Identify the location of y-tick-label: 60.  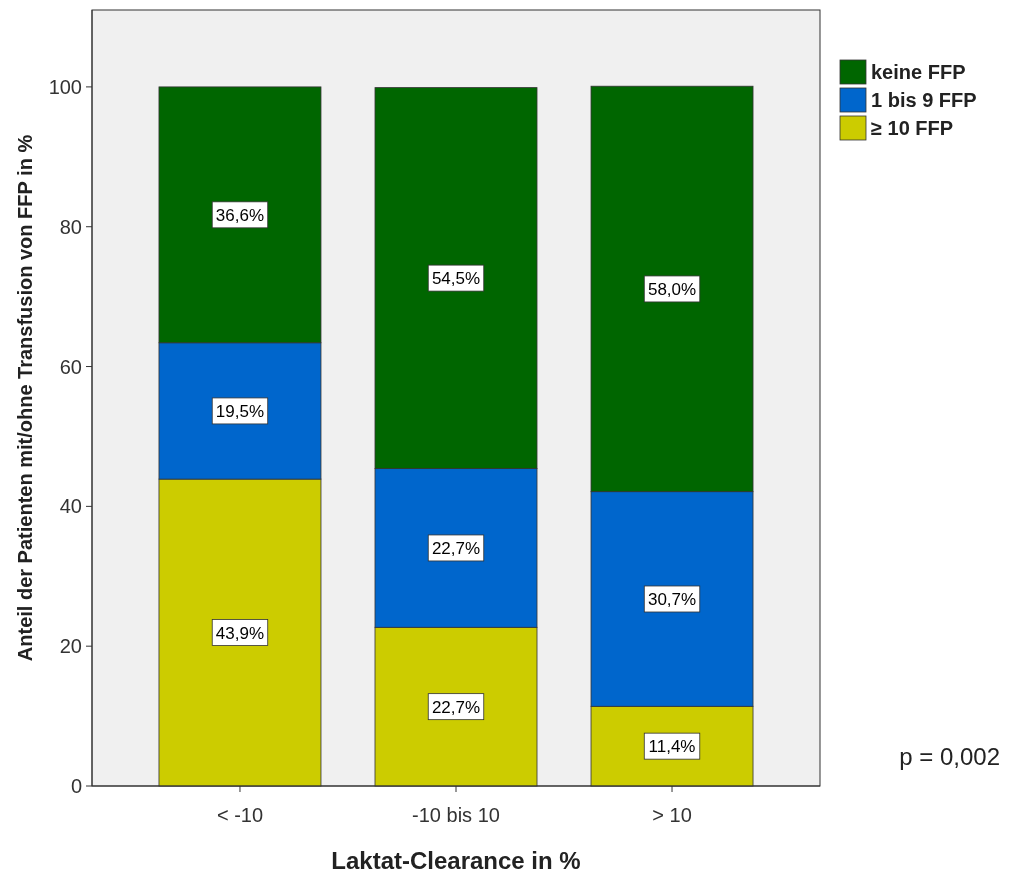
(70, 366).